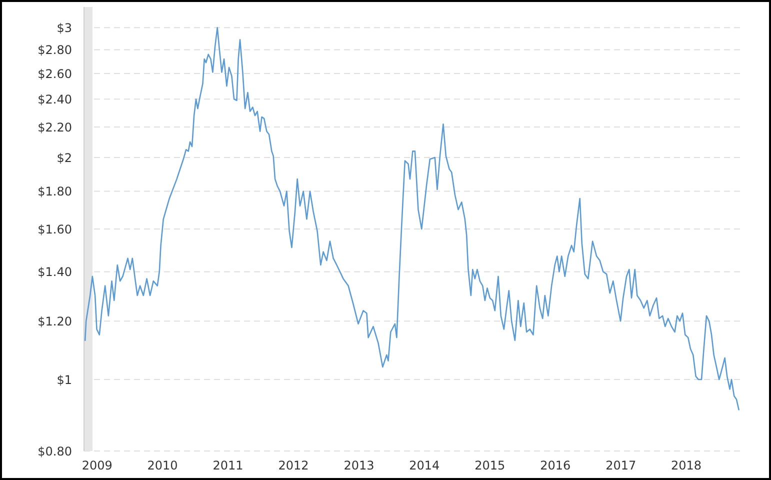 The image size is (771, 480). Describe the element at coordinates (64, 157) in the screenshot. I see `y-tick-label: $2` at that location.